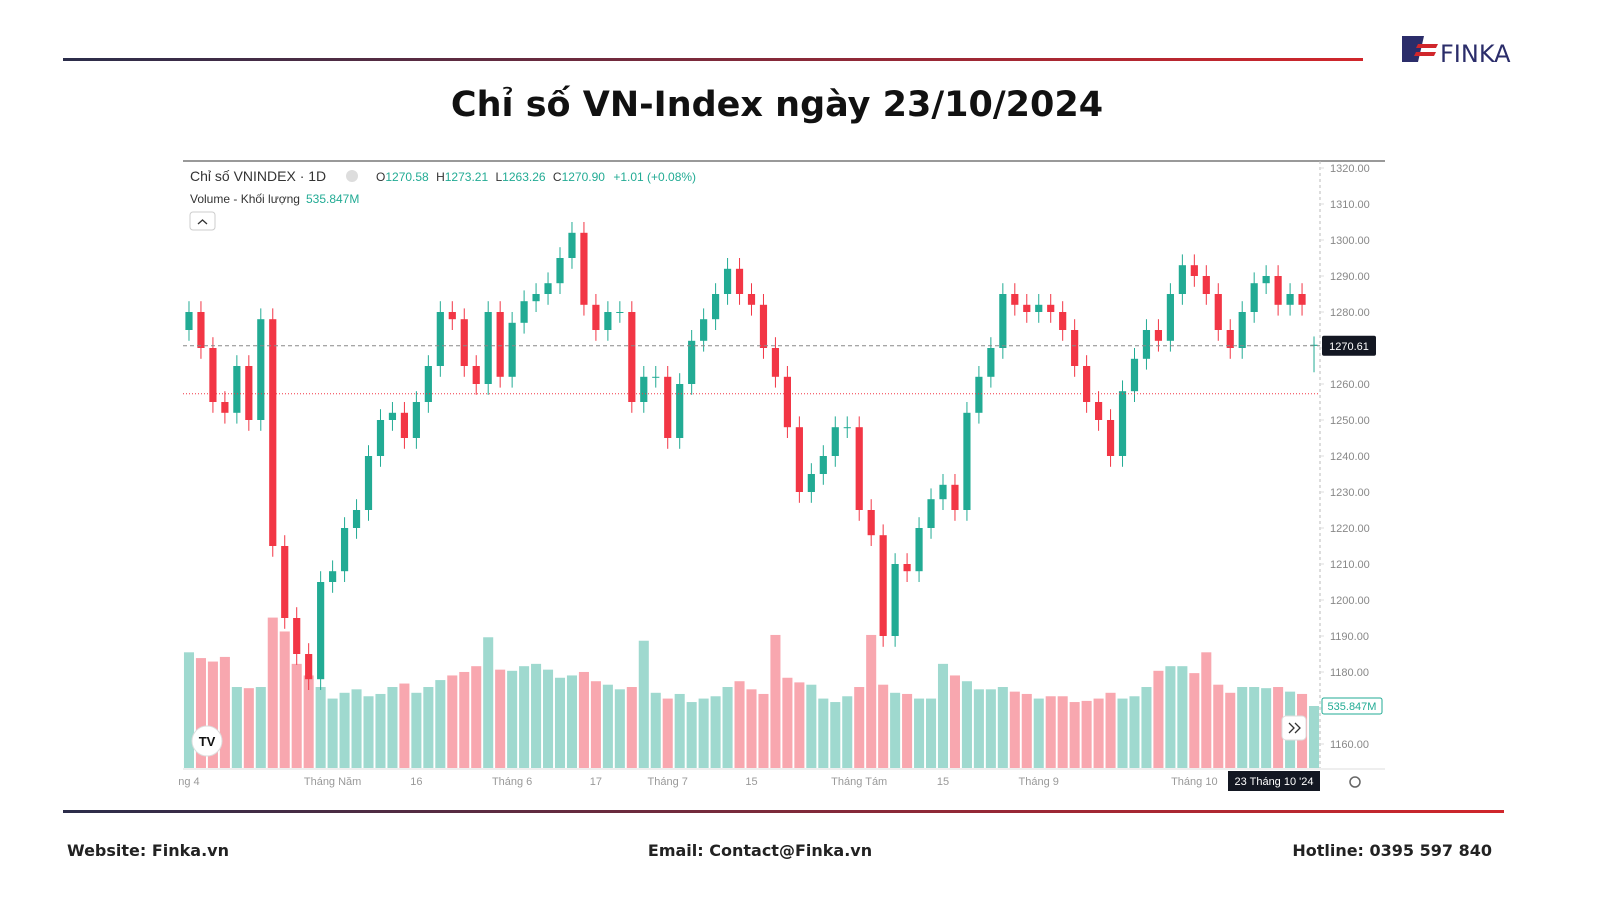 The image size is (1600, 900). I want to click on footer-hotline: Hotline: 0395 597 840, so click(1392, 850).